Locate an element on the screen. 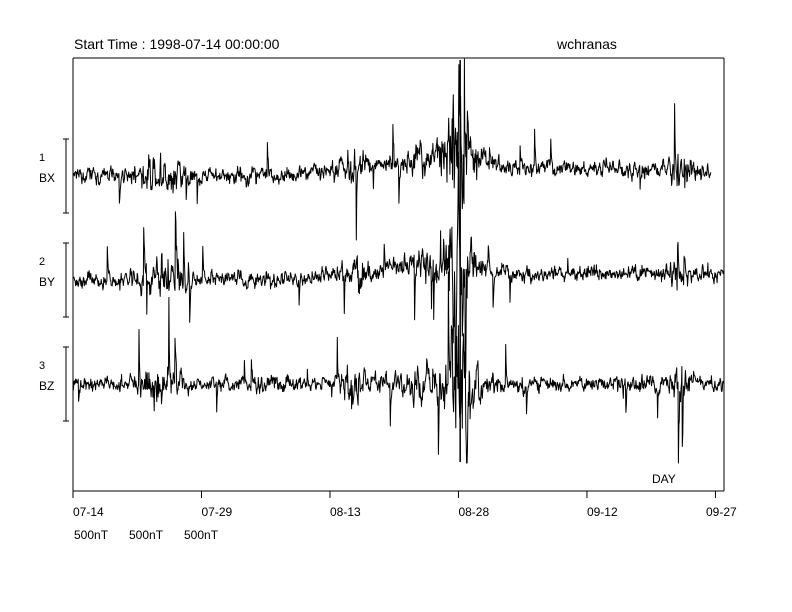 This screenshot has height=612, width=792. scale-label-by: 500nT is located at coordinates (146, 535).